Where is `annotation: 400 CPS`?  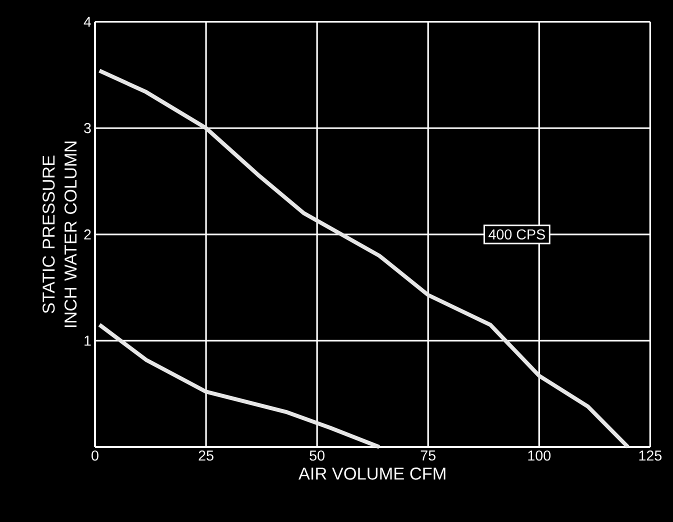 annotation: 400 CPS is located at coordinates (516, 234).